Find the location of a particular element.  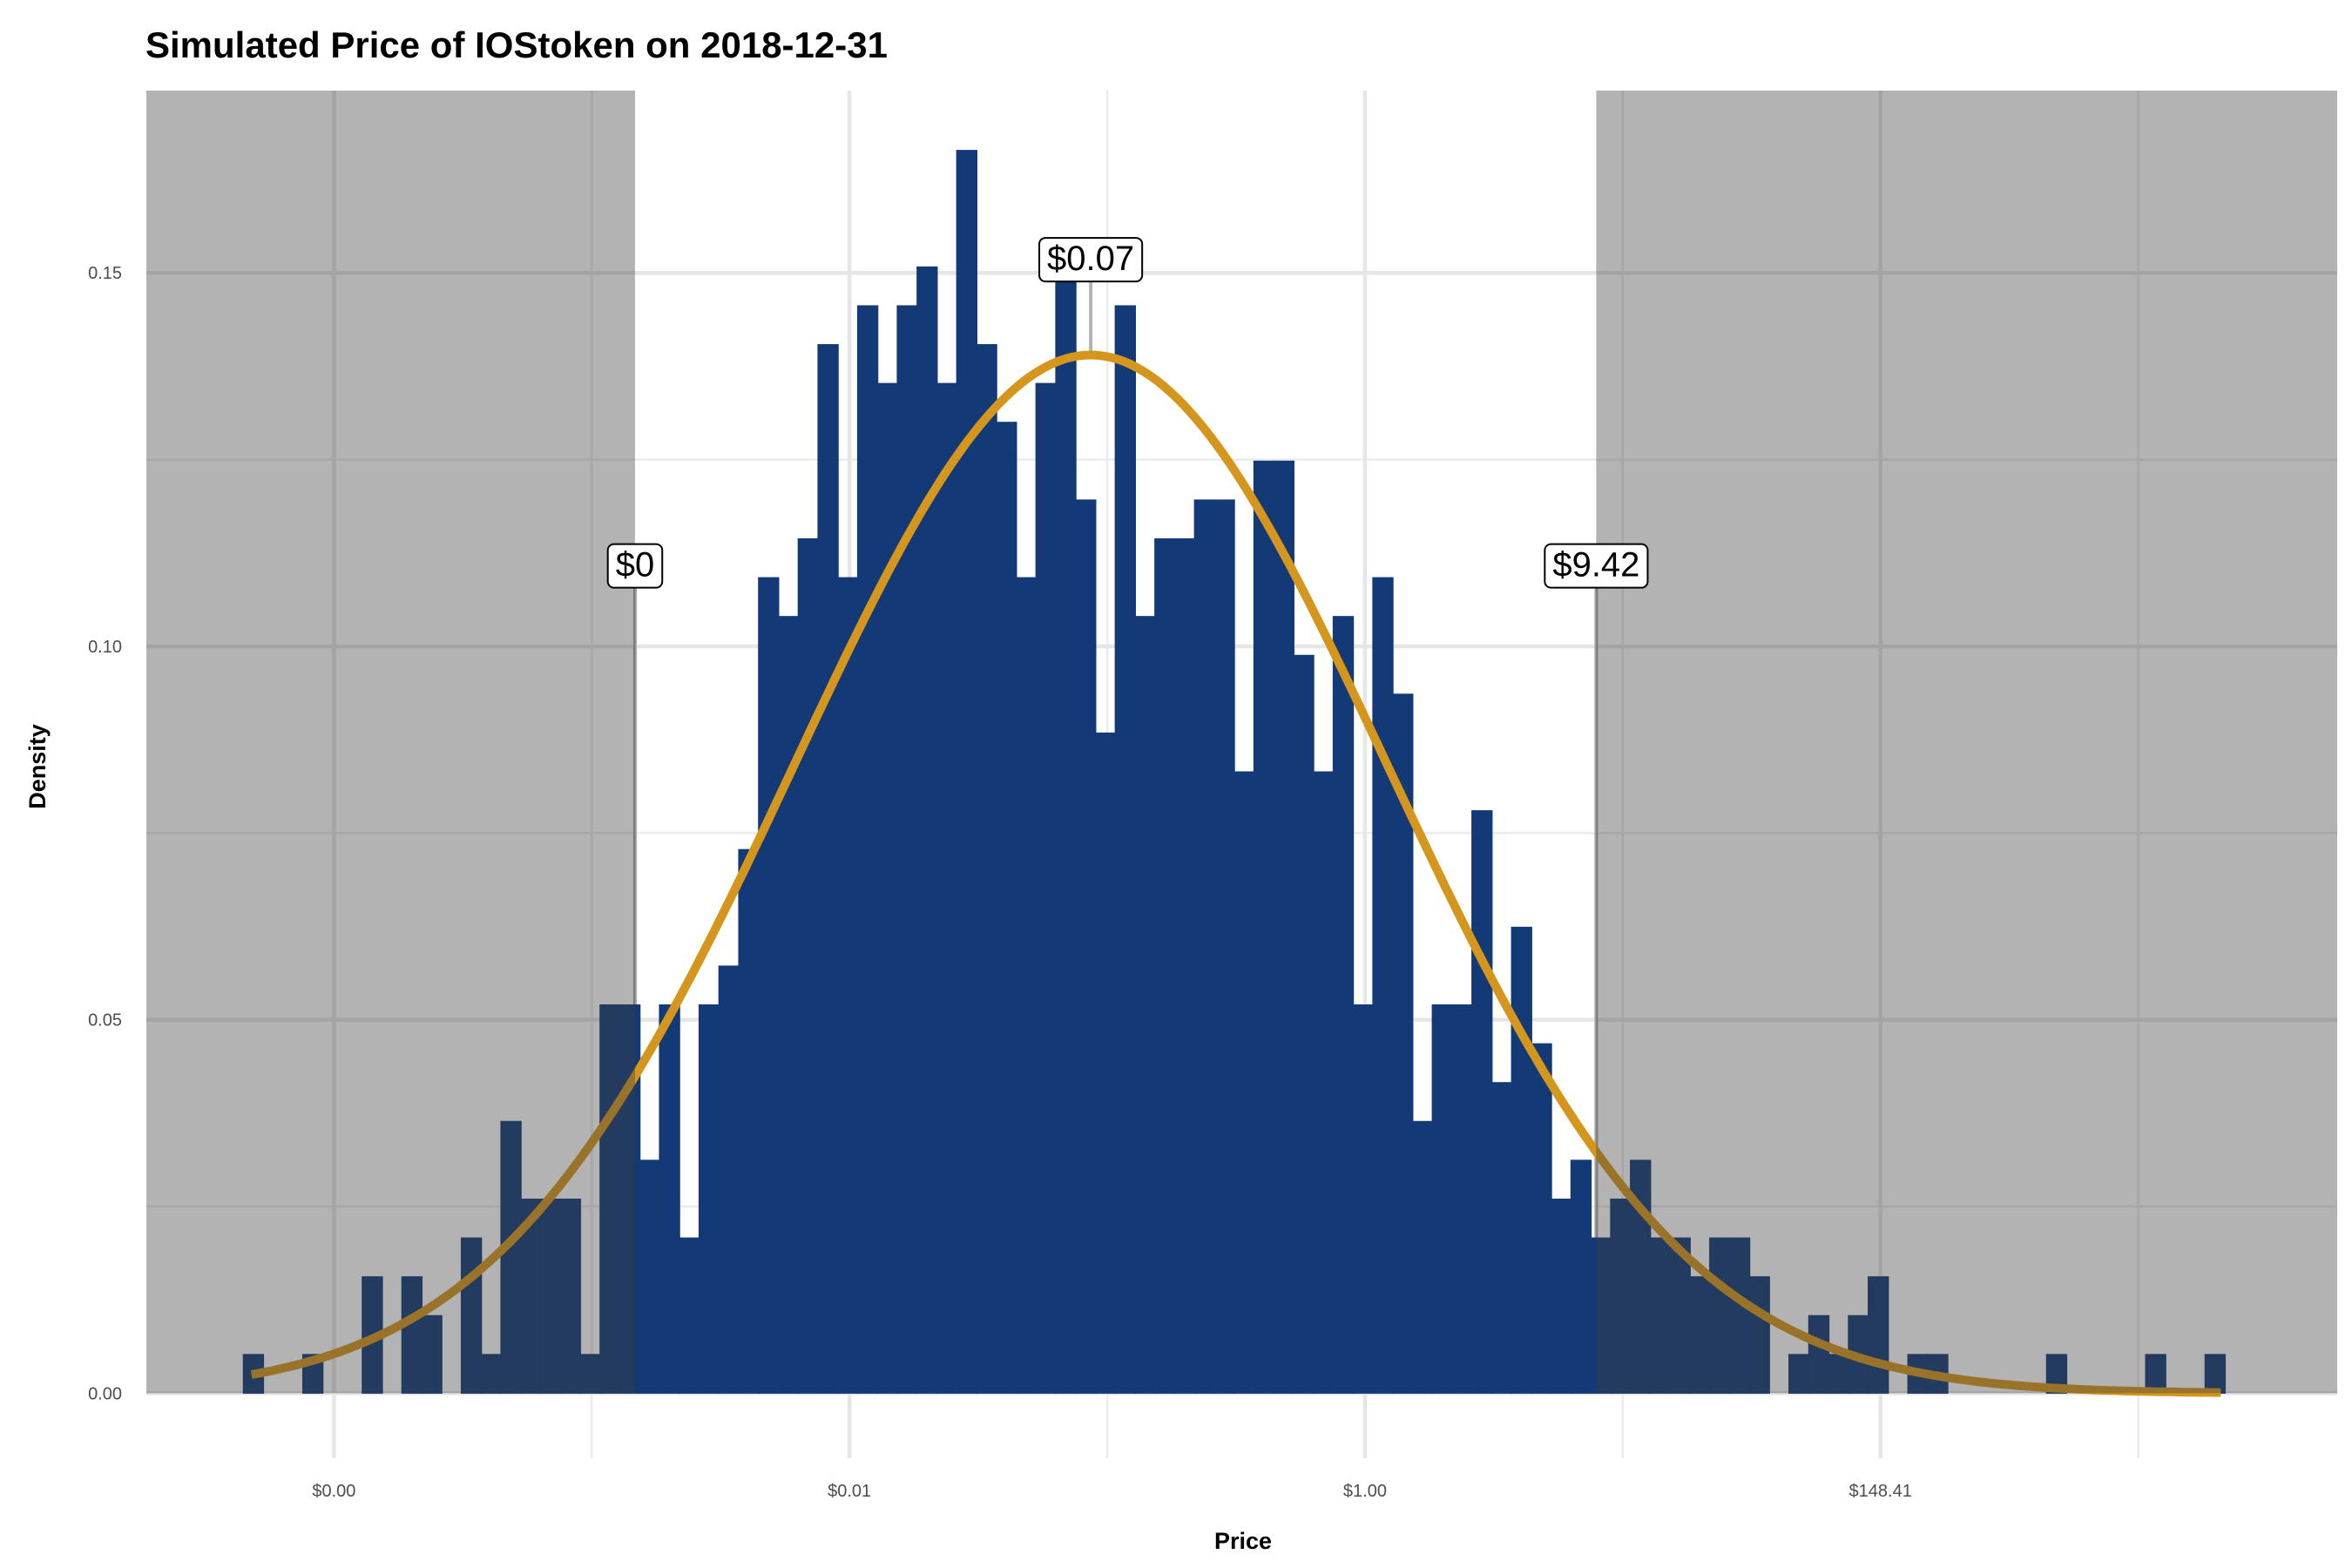

y-tick-label: 0.05 is located at coordinates (105, 1021).